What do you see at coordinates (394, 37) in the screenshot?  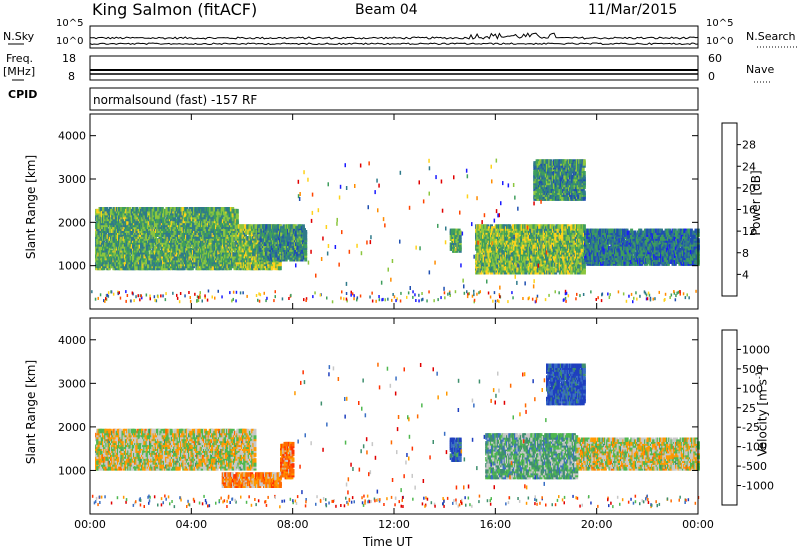 I see `nsky-strip-frame` at bounding box center [394, 37].